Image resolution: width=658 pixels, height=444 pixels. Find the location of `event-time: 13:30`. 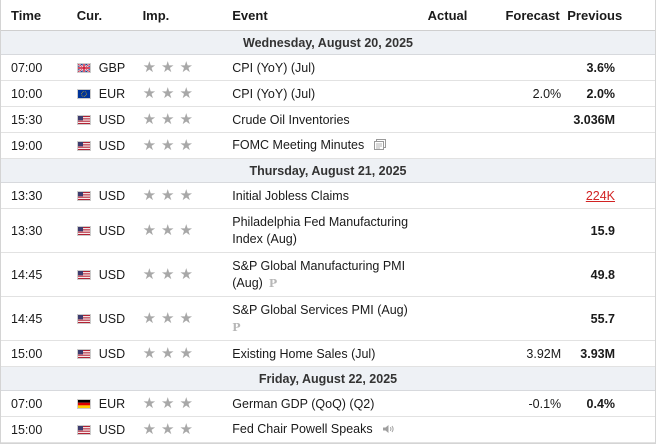

event-time: 13:30 is located at coordinates (27, 195).